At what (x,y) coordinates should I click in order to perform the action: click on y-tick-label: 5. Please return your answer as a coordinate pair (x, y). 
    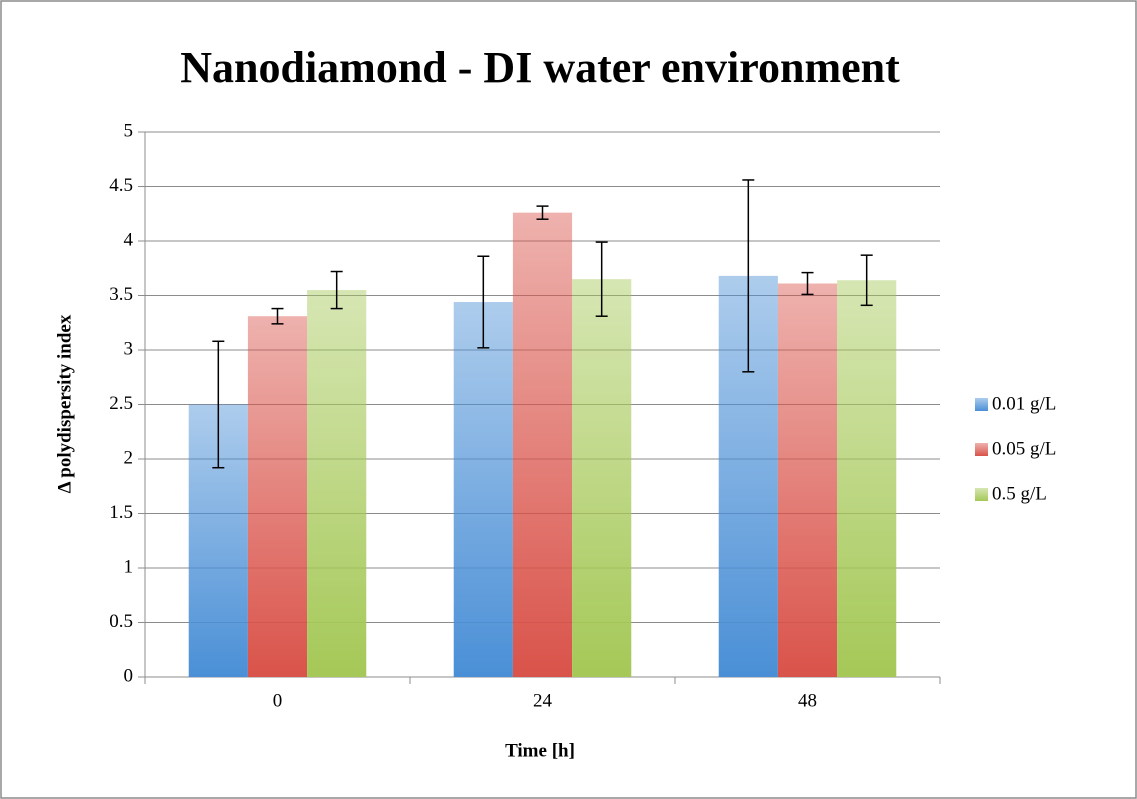
    Looking at the image, I should click on (129, 130).